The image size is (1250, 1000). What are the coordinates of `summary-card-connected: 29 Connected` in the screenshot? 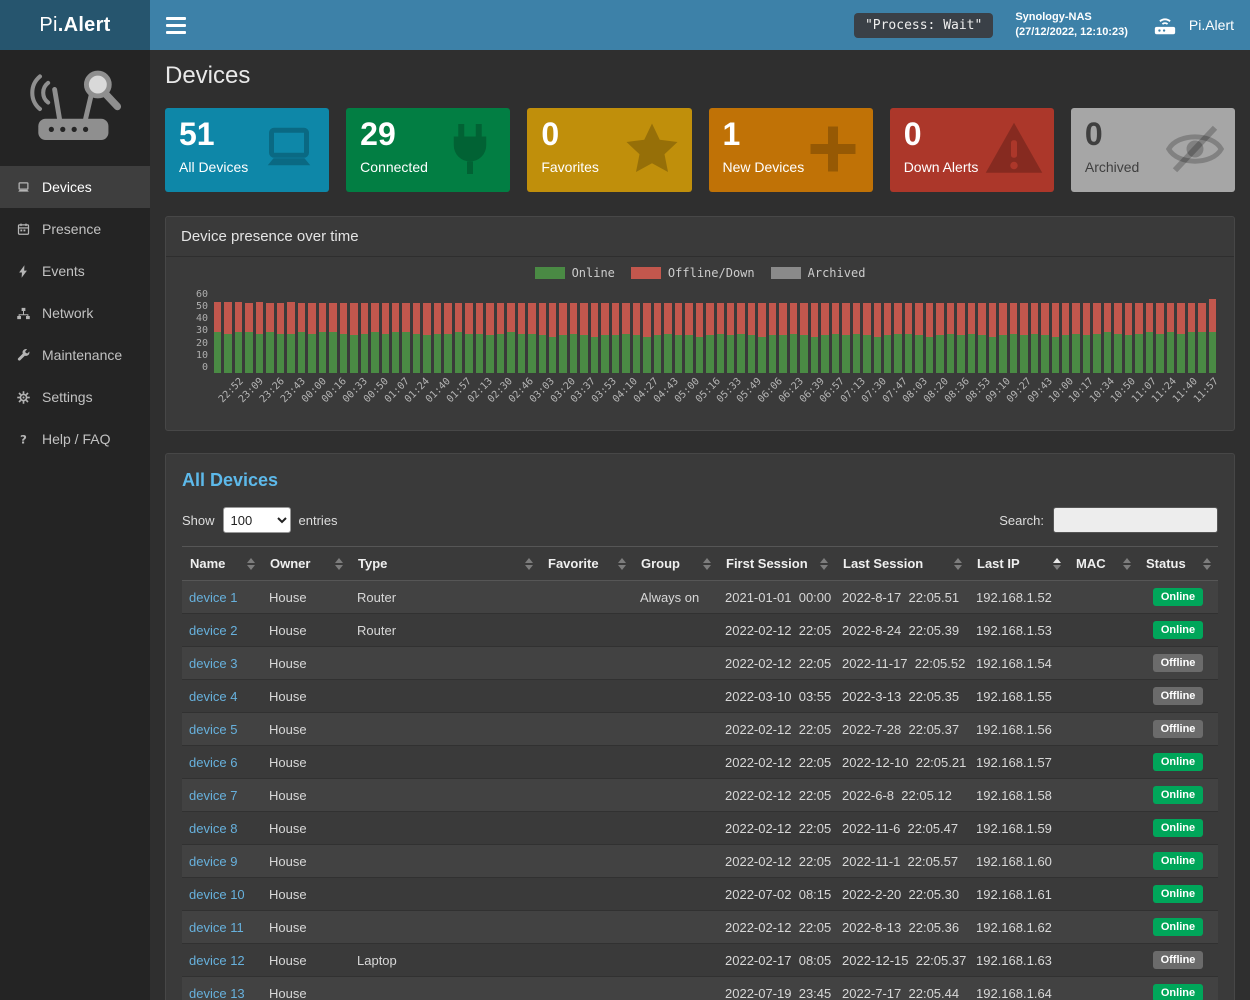 It's located at (428, 150).